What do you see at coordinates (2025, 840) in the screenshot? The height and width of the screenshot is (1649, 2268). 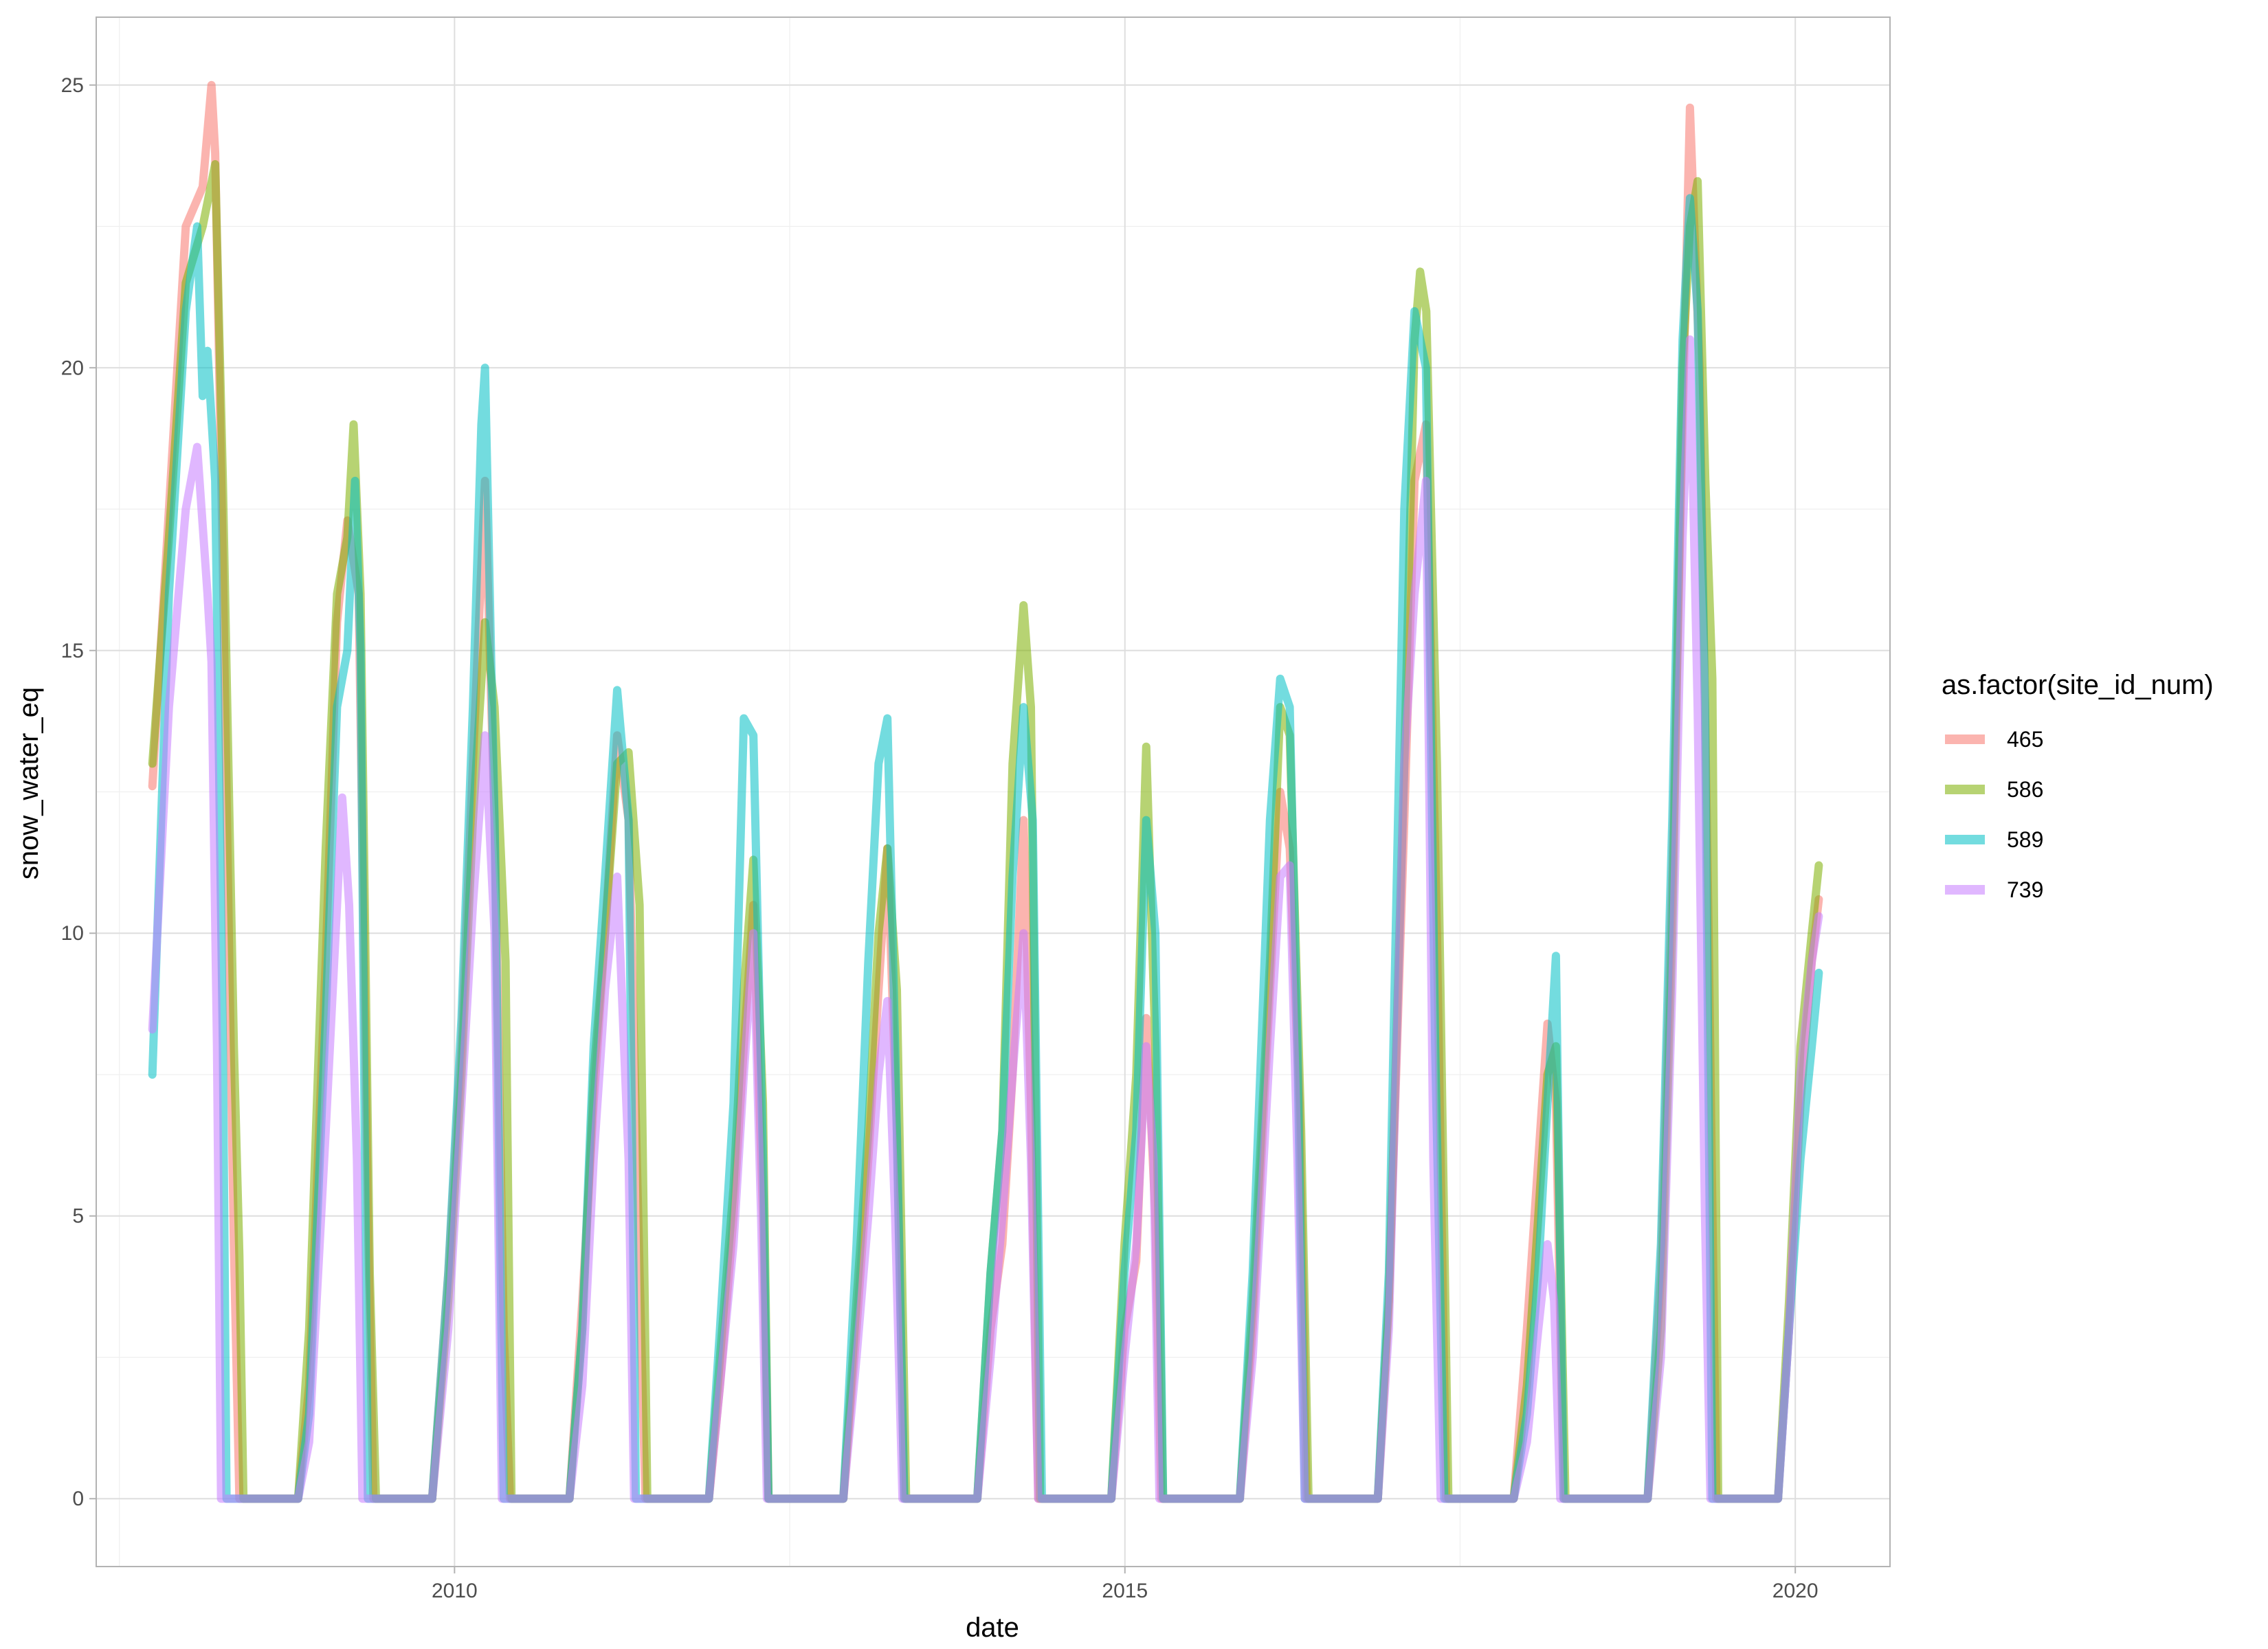 I see `legend-label-589: 589` at bounding box center [2025, 840].